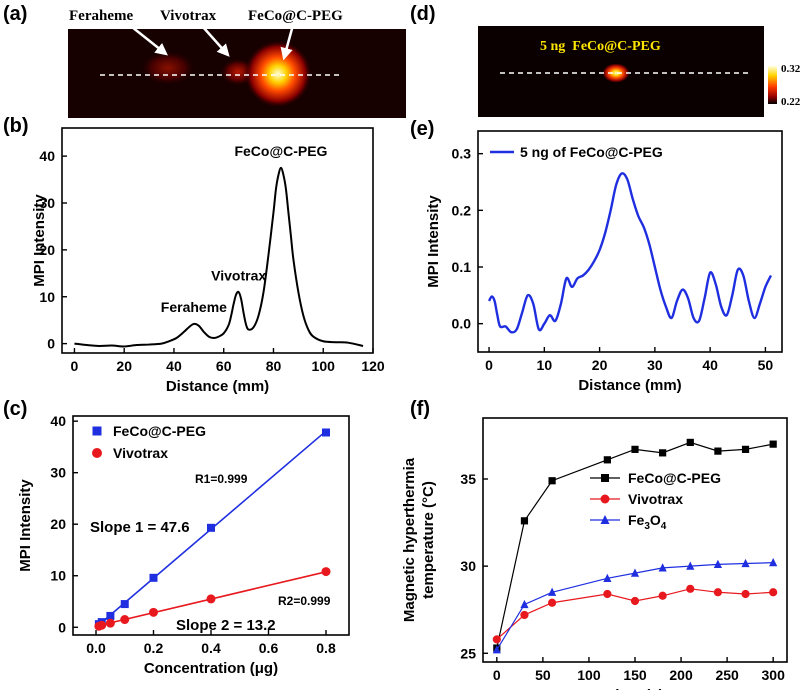 Image resolution: width=800 pixels, height=690 pixels. I want to click on plot-c-ytick-label-4: 40, so click(58, 421).